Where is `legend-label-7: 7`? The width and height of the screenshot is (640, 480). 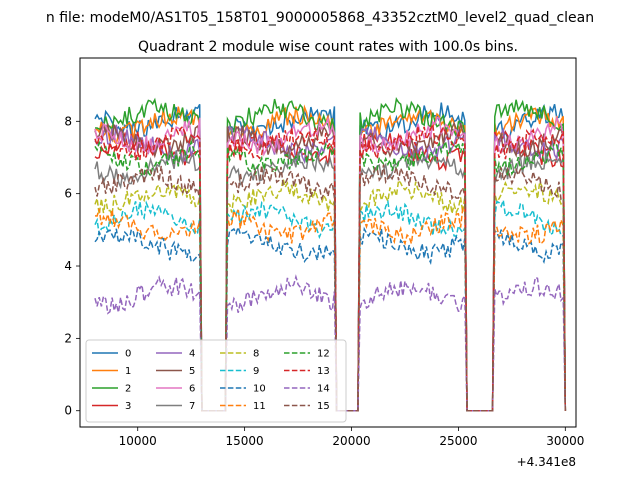 legend-label-7: 7 is located at coordinates (192, 406).